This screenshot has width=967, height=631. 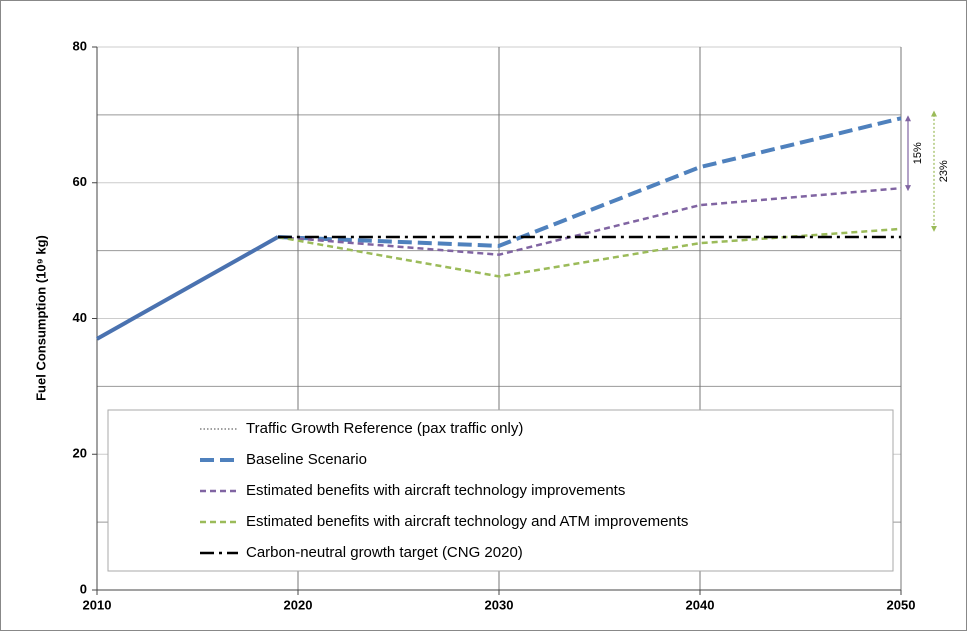 I want to click on y-axis-label: Fuel Consumption (10⁹ kg), so click(x=40, y=318).